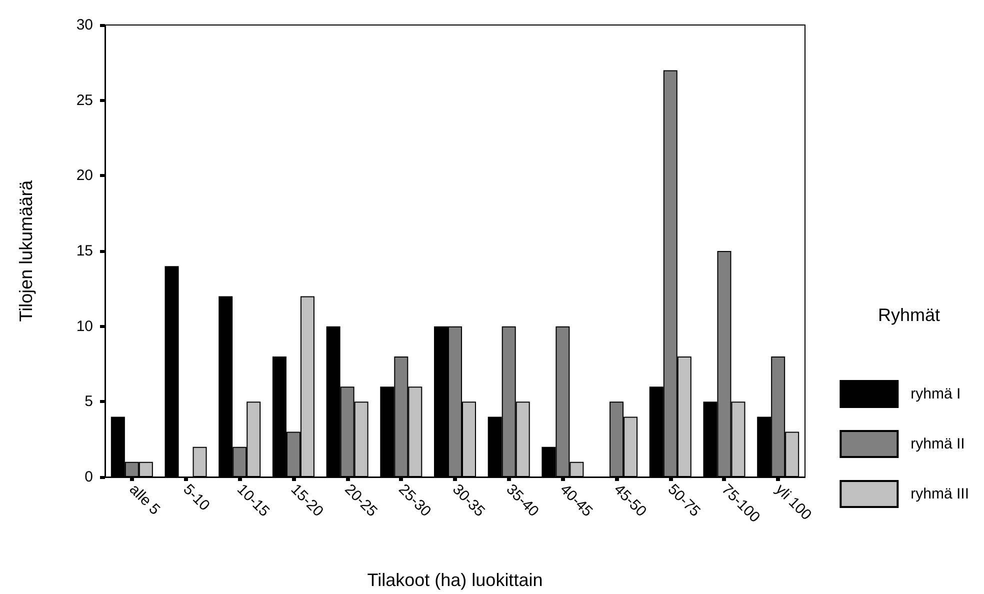 This screenshot has width=984, height=594. I want to click on legend-label: ryhmä I, so click(935, 394).